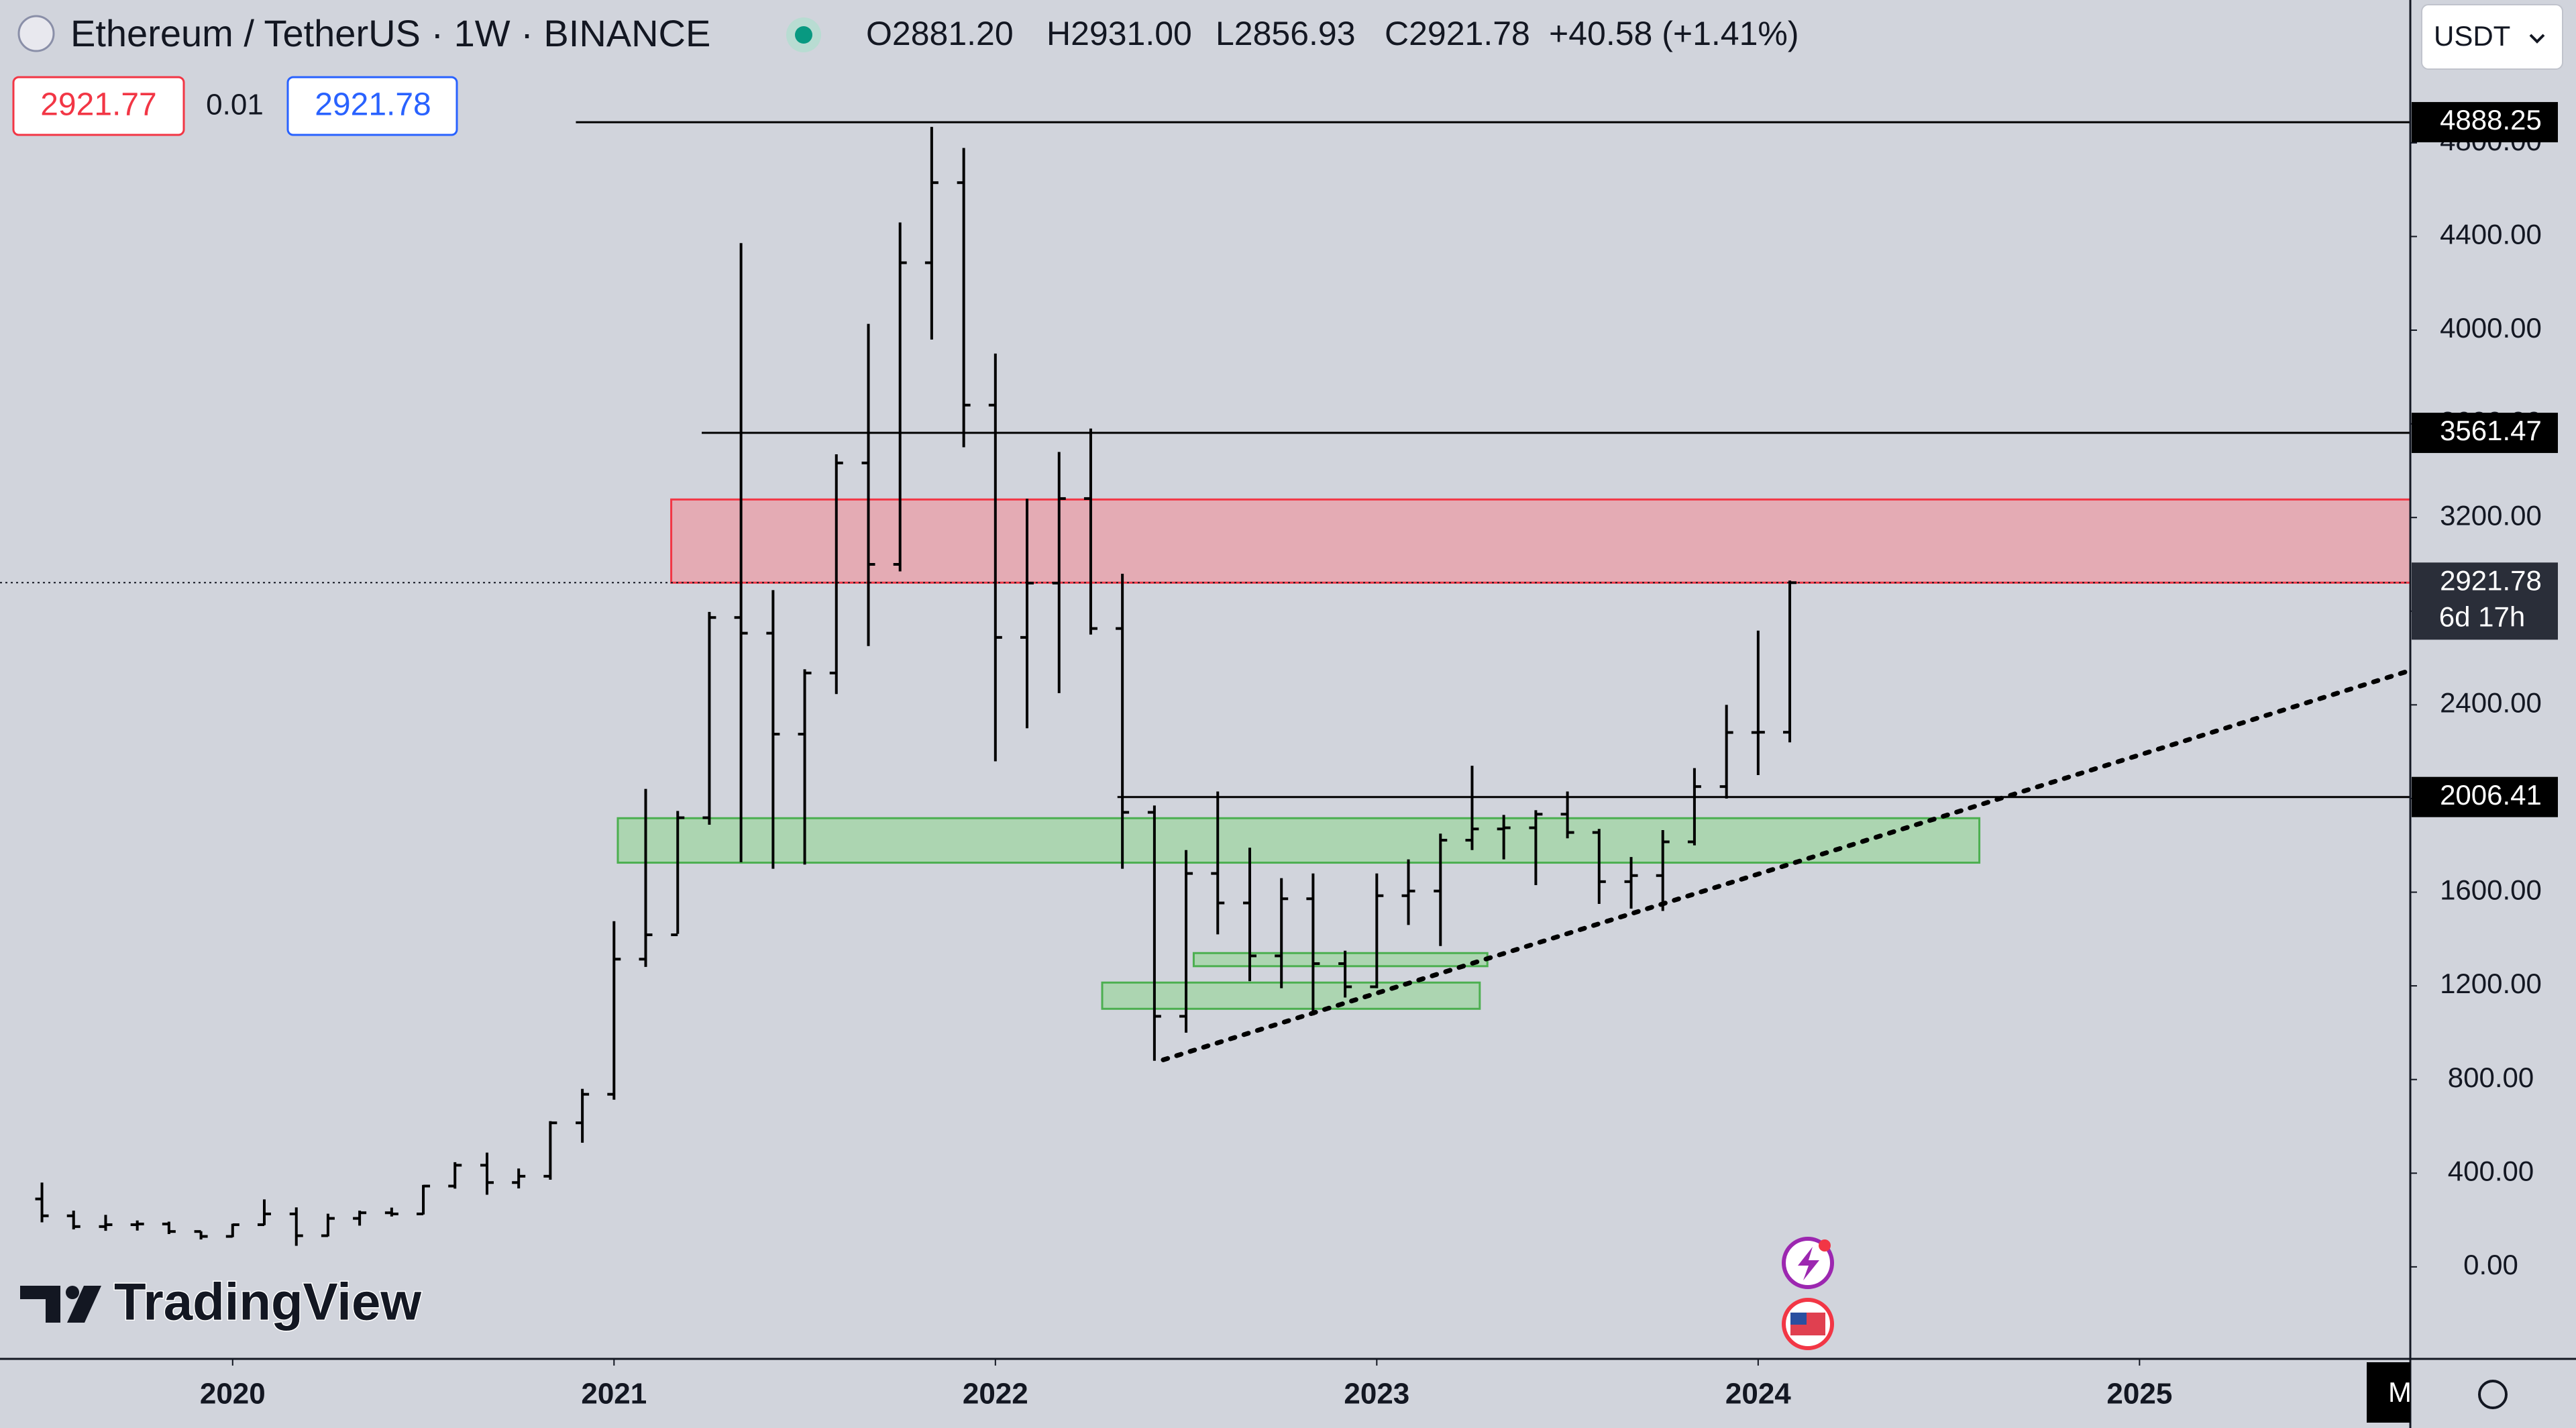 The image size is (2576, 1428). What do you see at coordinates (2491, 328) in the screenshot?
I see `y-tick-label: 4000.00` at bounding box center [2491, 328].